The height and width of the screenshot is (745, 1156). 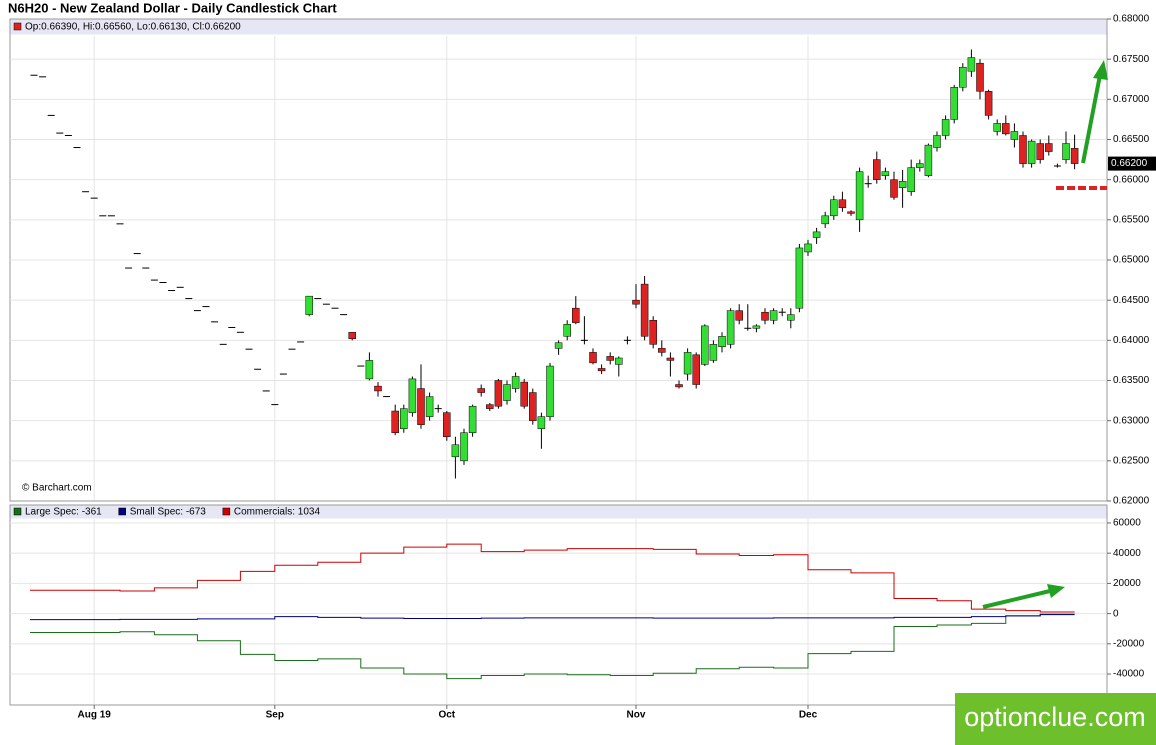 I want to click on y-tick-label: 40000, so click(x=1127, y=553).